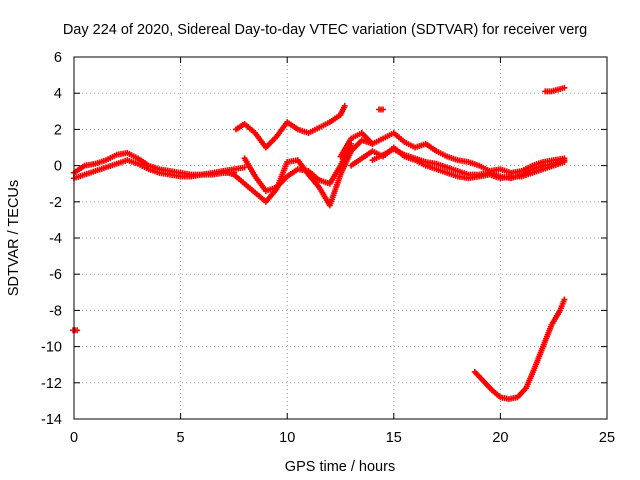  Describe the element at coordinates (500, 438) in the screenshot. I see `x-tick-label: 20` at that location.